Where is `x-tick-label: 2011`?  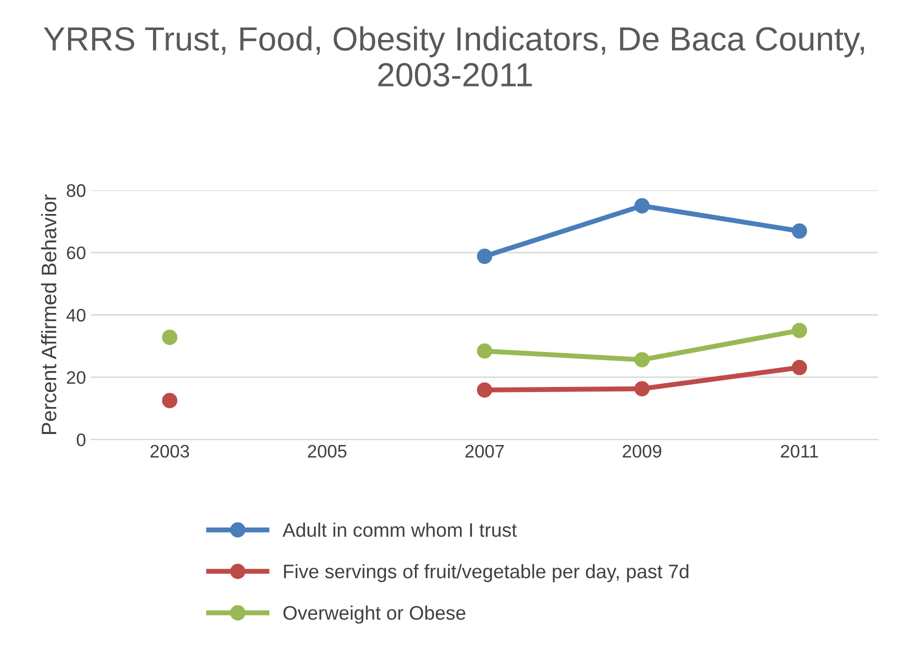 x-tick-label: 2011 is located at coordinates (799, 451).